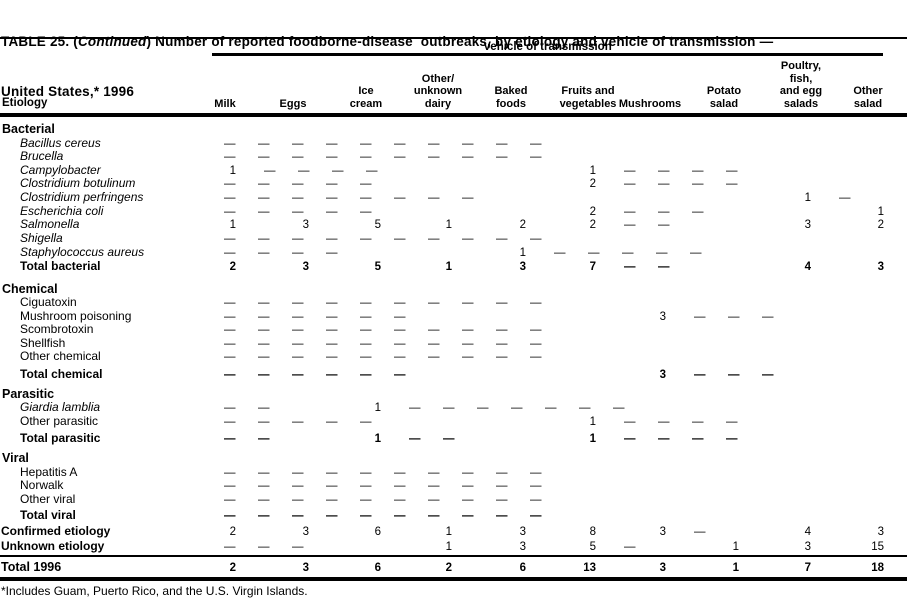 This screenshot has width=907, height=601. What do you see at coordinates (807, 568) in the screenshot?
I see `table-cell: 7` at bounding box center [807, 568].